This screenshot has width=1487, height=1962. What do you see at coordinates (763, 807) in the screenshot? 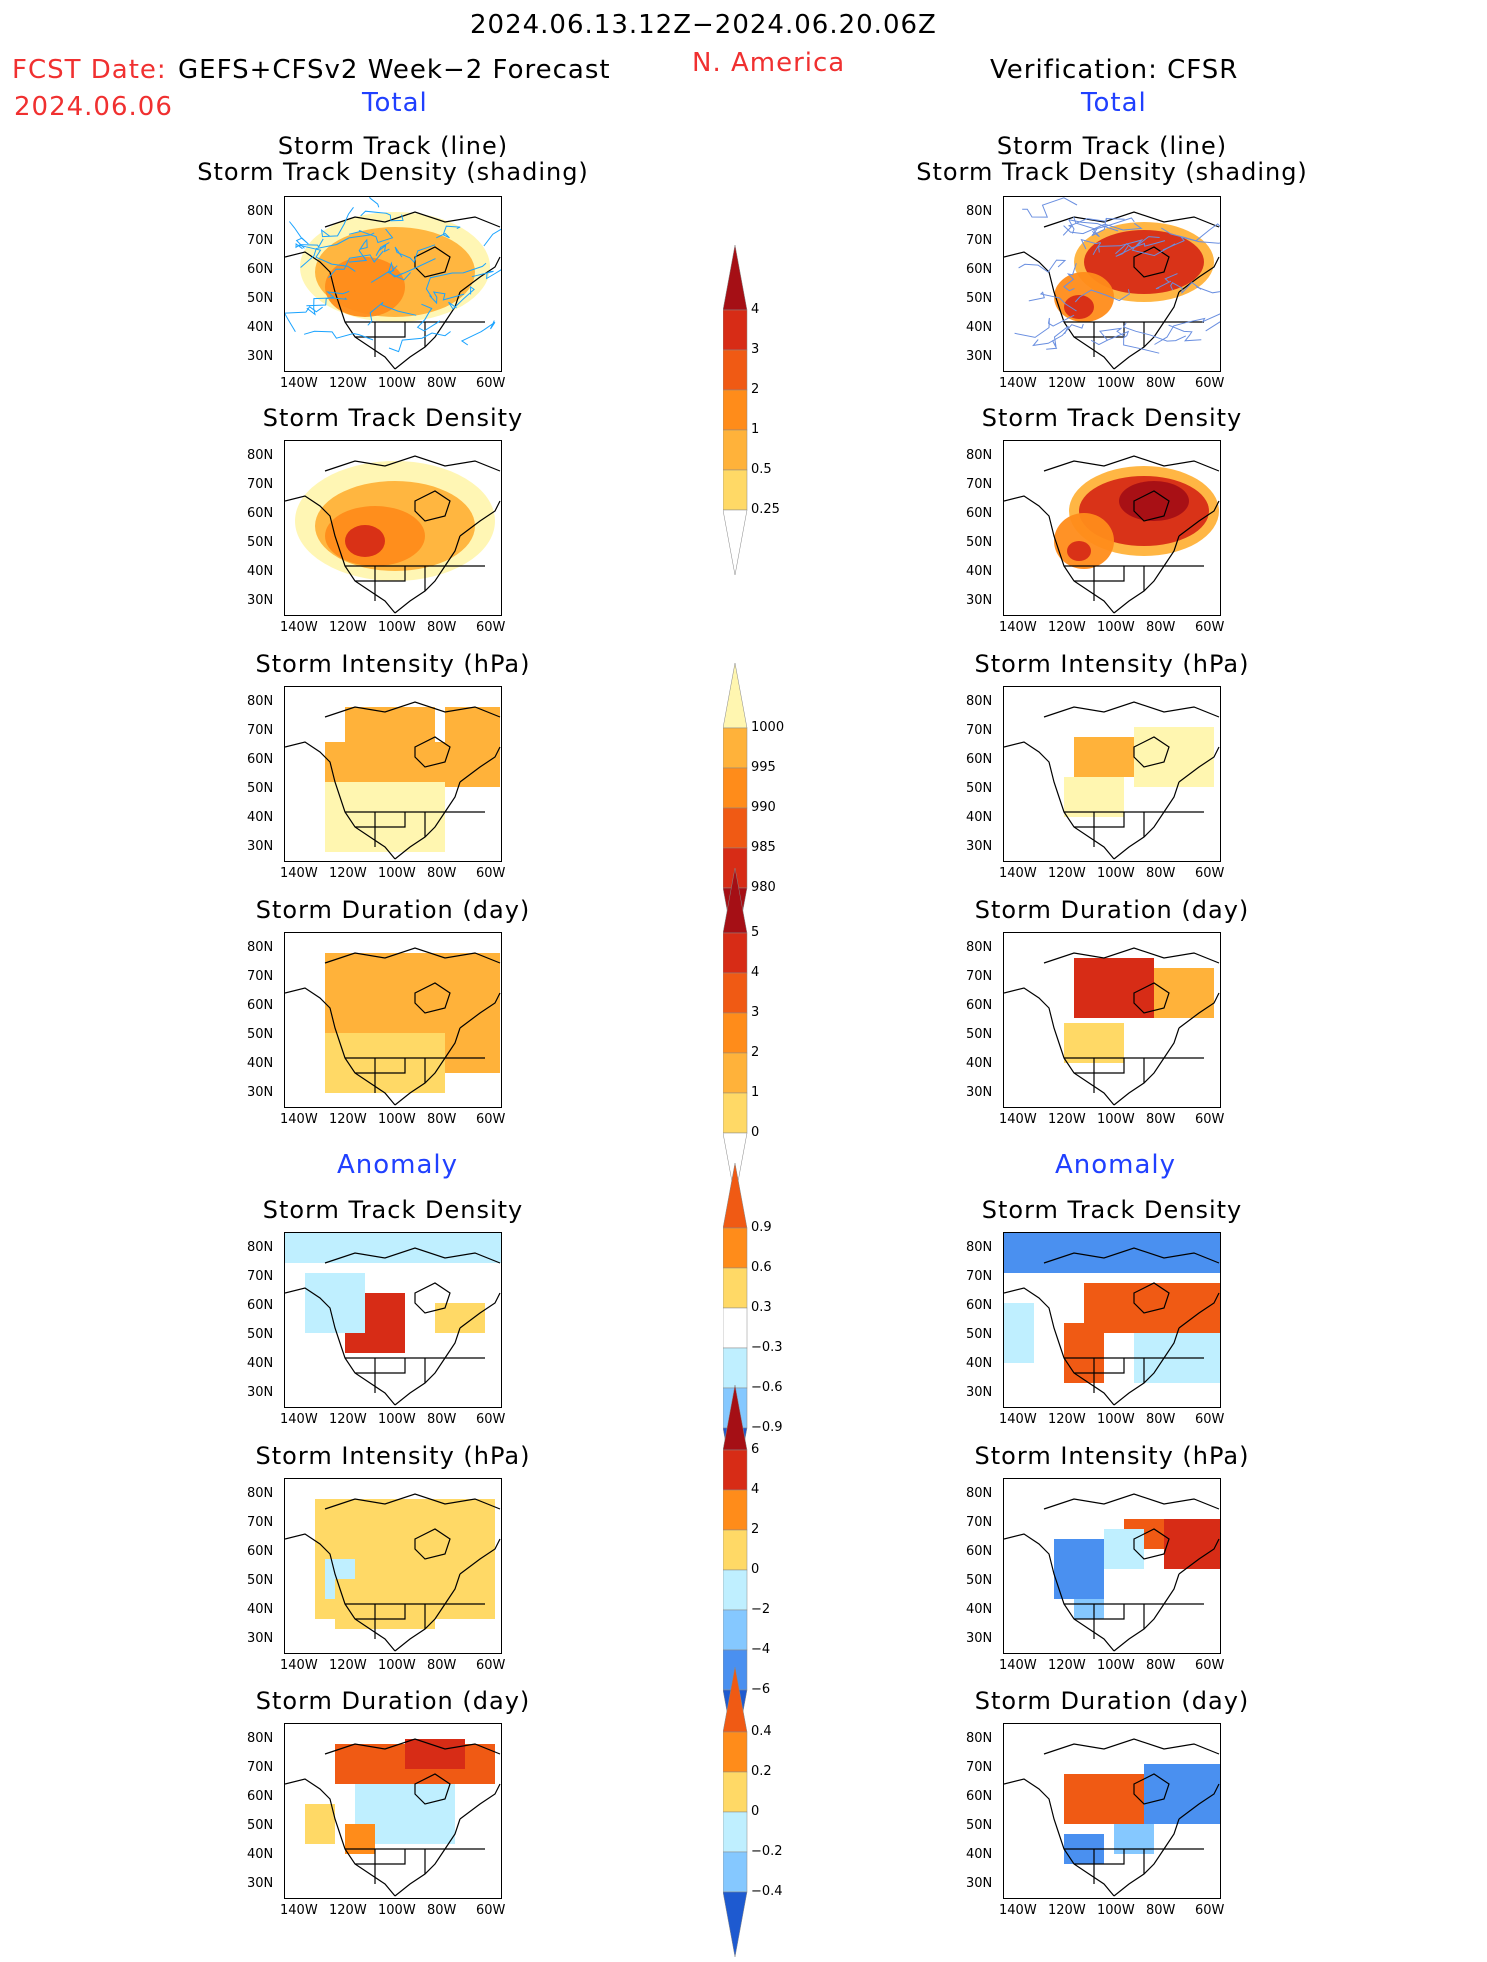
I see `colorbar-tick-label: 990` at bounding box center [763, 807].